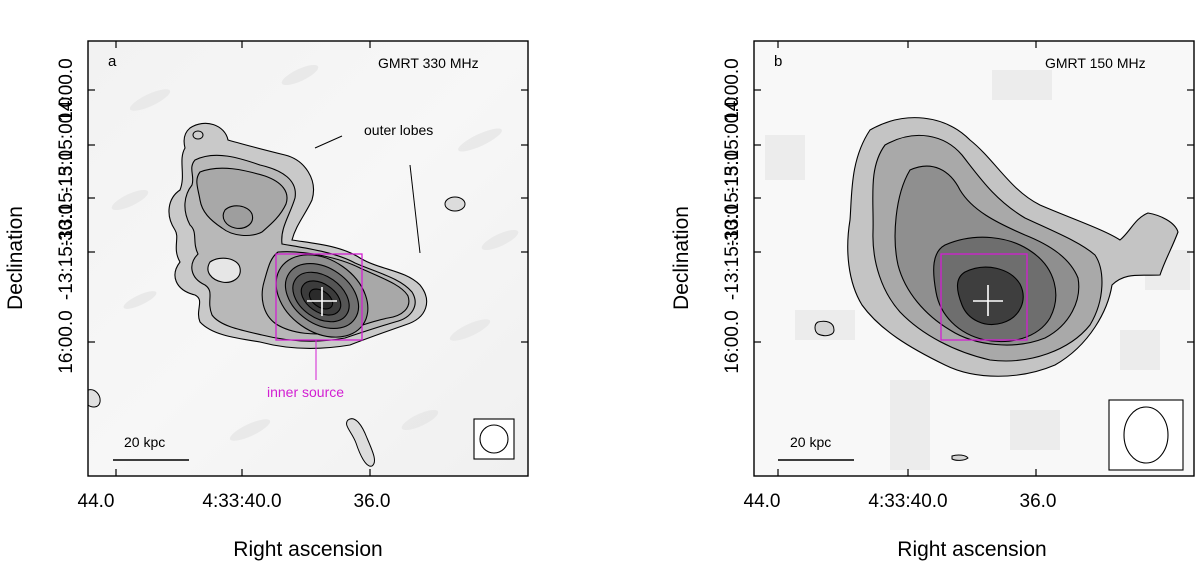 Image resolution: width=1200 pixels, height=575 pixels. Describe the element at coordinates (428, 63) in the screenshot. I see `instrument-label: GMRT 330 MHz` at that location.